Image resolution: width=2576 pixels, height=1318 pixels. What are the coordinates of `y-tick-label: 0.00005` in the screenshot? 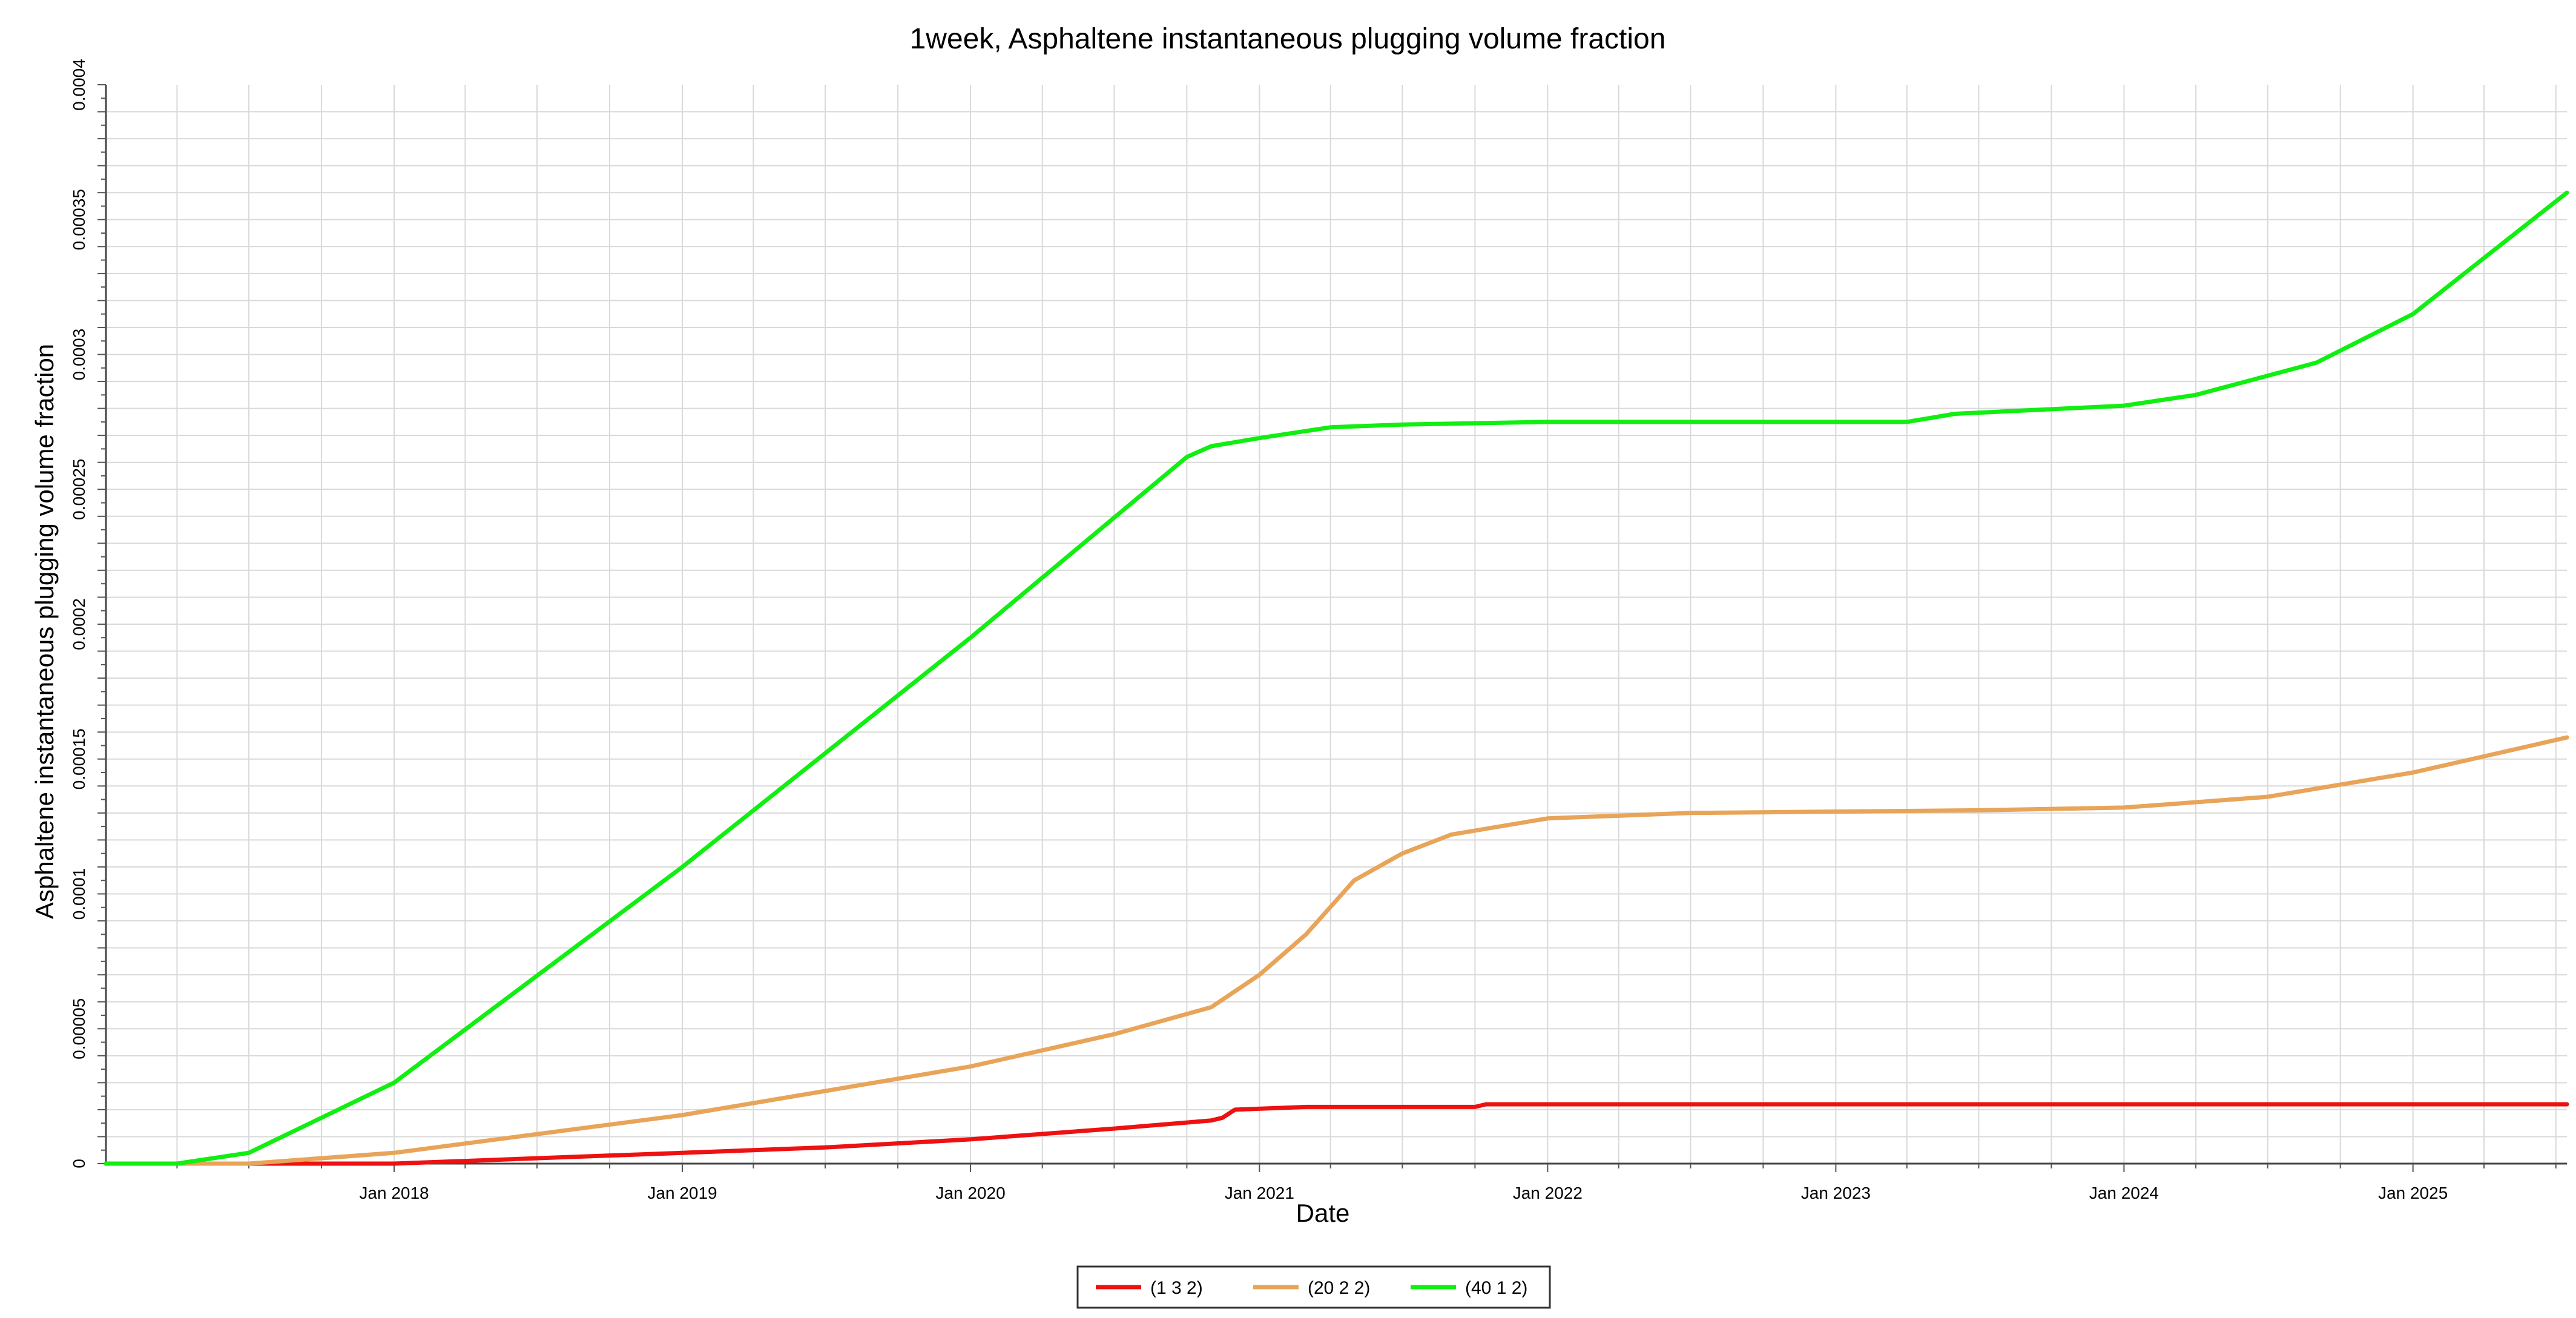 It's located at (79, 1028).